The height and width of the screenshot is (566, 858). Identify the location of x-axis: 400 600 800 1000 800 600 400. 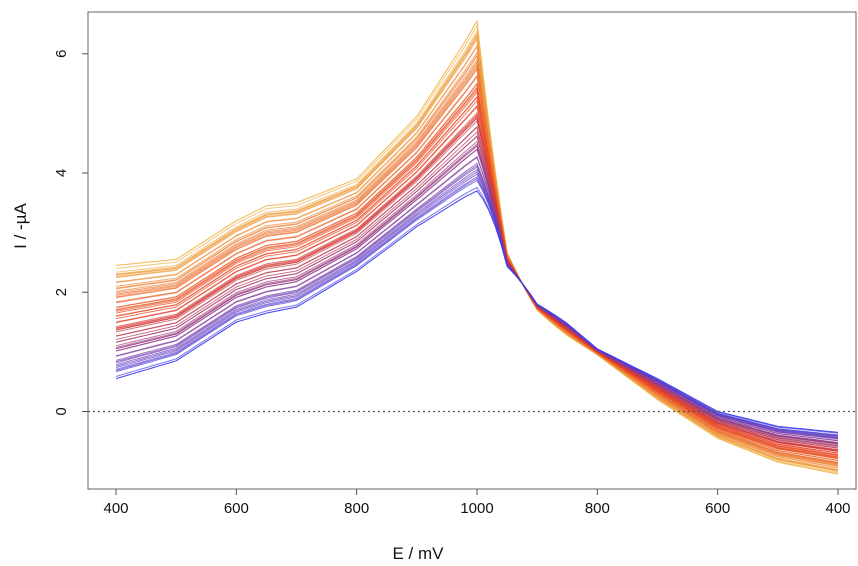
(477, 503).